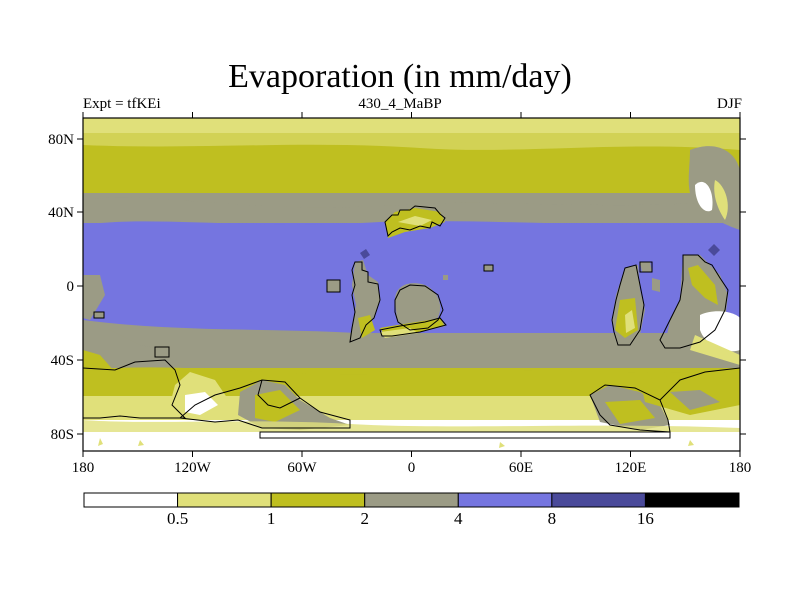 The height and width of the screenshot is (600, 800). Describe the element at coordinates (61, 213) in the screenshot. I see `lat-label-1: 40N` at that location.